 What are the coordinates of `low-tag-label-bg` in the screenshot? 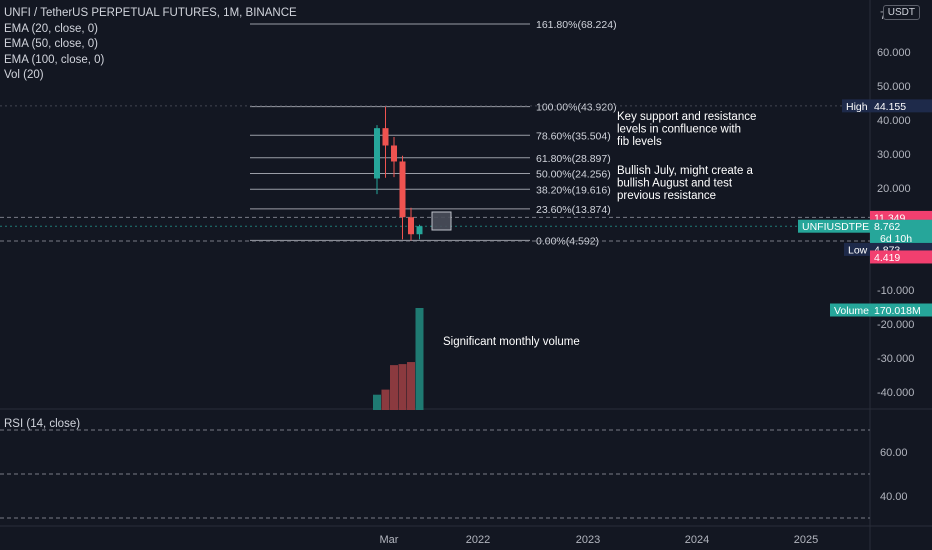 It's located at (857, 249).